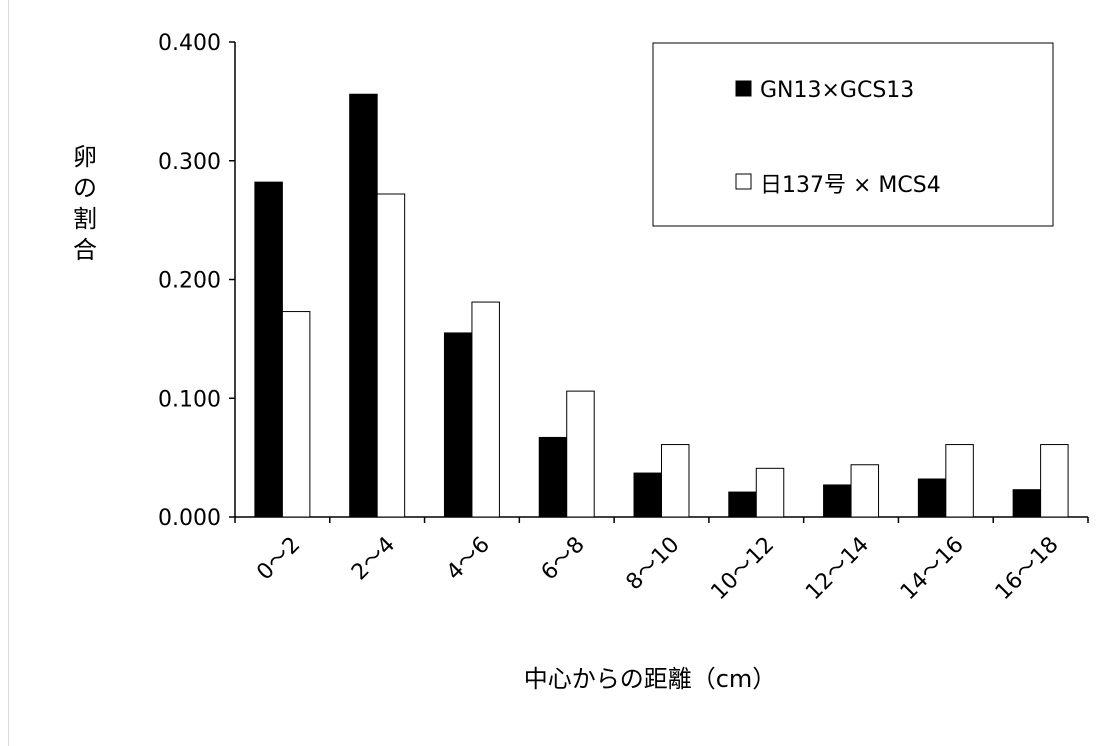 The image size is (1108, 746). I want to click on x-tick-label: 10〜12, so click(742, 568).